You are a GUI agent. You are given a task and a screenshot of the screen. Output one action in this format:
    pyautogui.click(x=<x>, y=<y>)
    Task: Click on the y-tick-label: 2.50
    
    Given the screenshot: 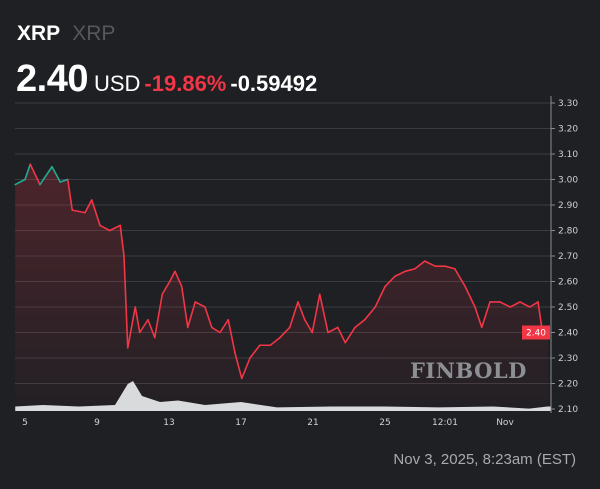 What is the action you would take?
    pyautogui.click(x=568, y=308)
    